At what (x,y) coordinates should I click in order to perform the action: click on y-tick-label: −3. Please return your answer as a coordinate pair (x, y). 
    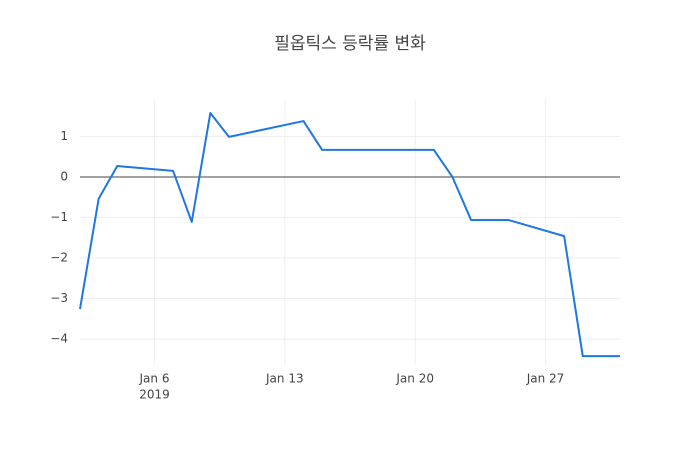
    Looking at the image, I should click on (59, 298).